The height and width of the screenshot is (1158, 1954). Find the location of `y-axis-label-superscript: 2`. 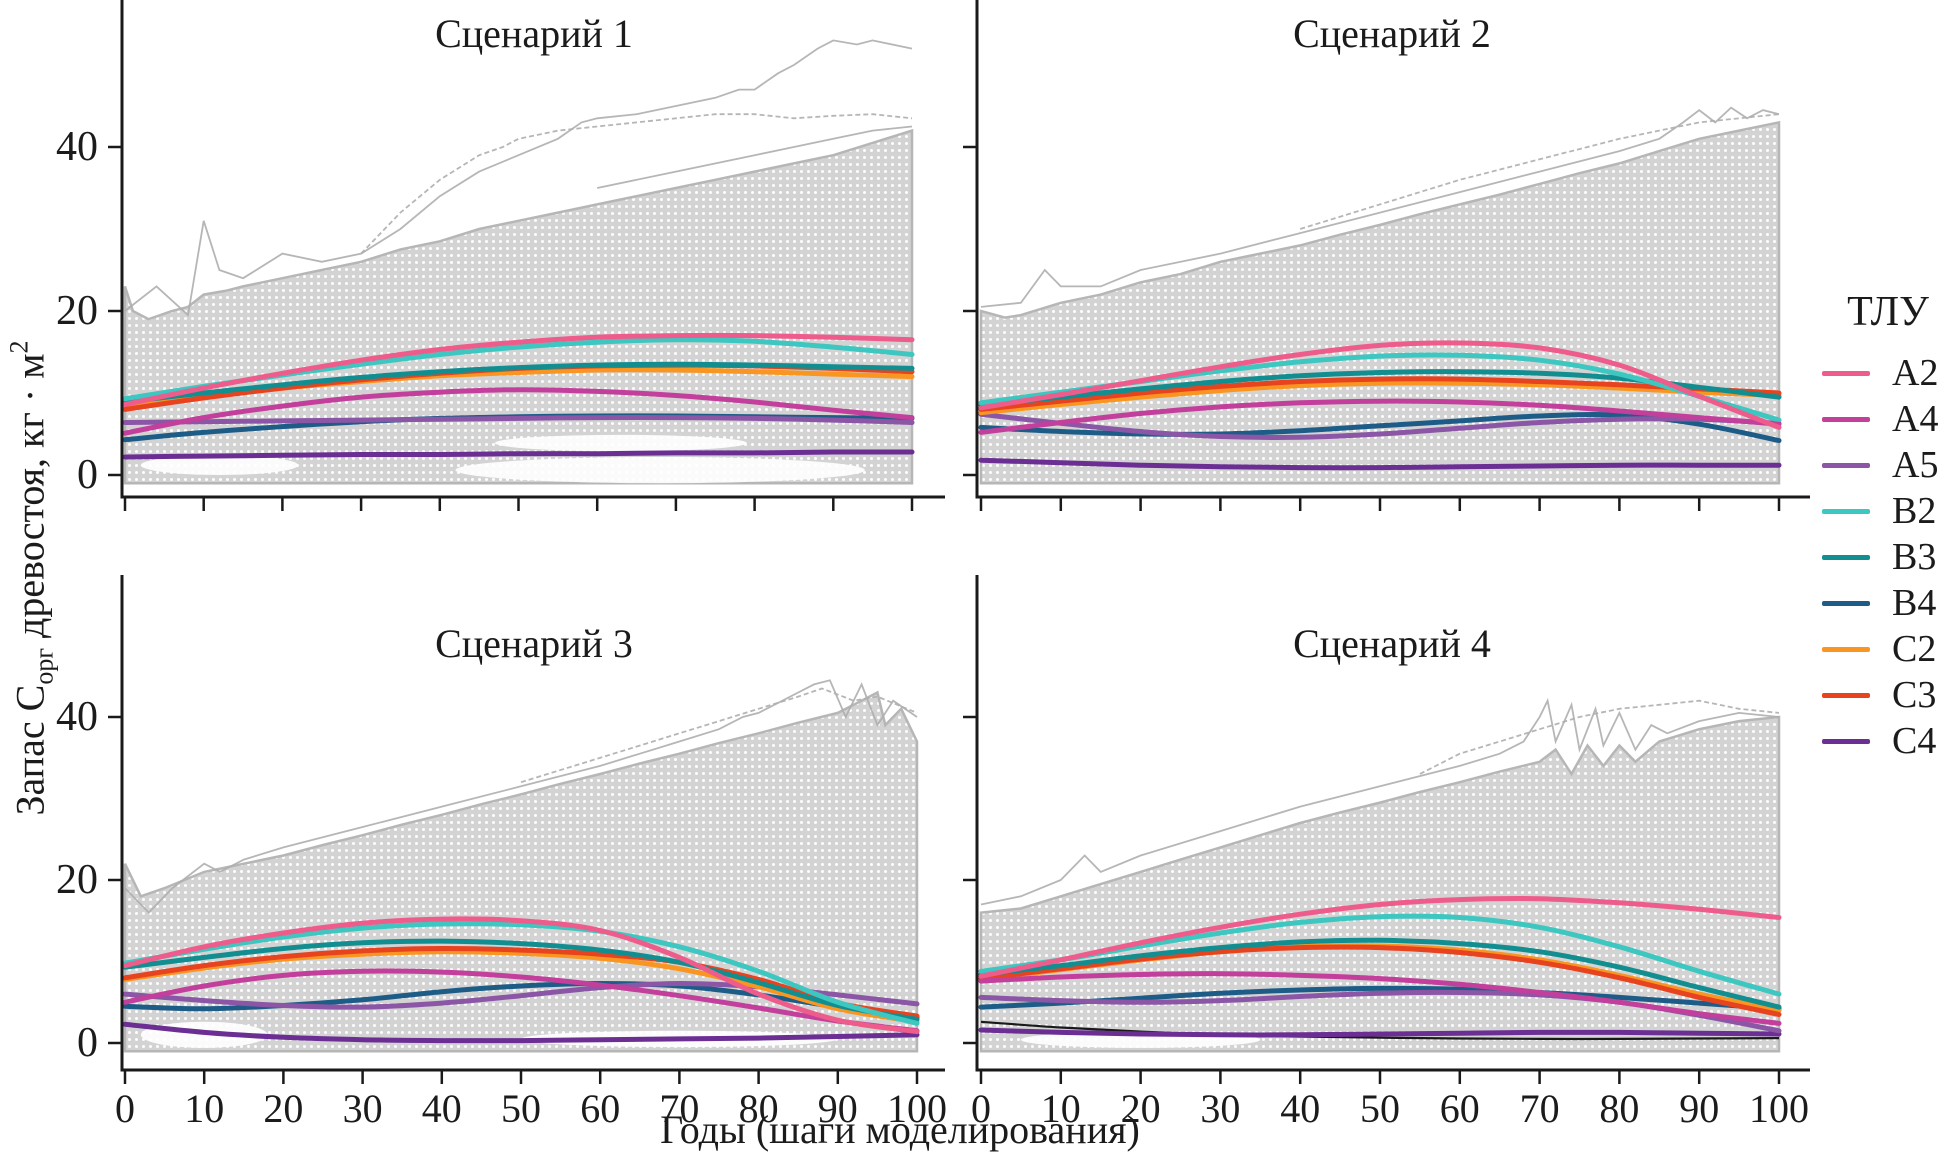

y-axis-label-superscript: 2 is located at coordinates (19, 347).